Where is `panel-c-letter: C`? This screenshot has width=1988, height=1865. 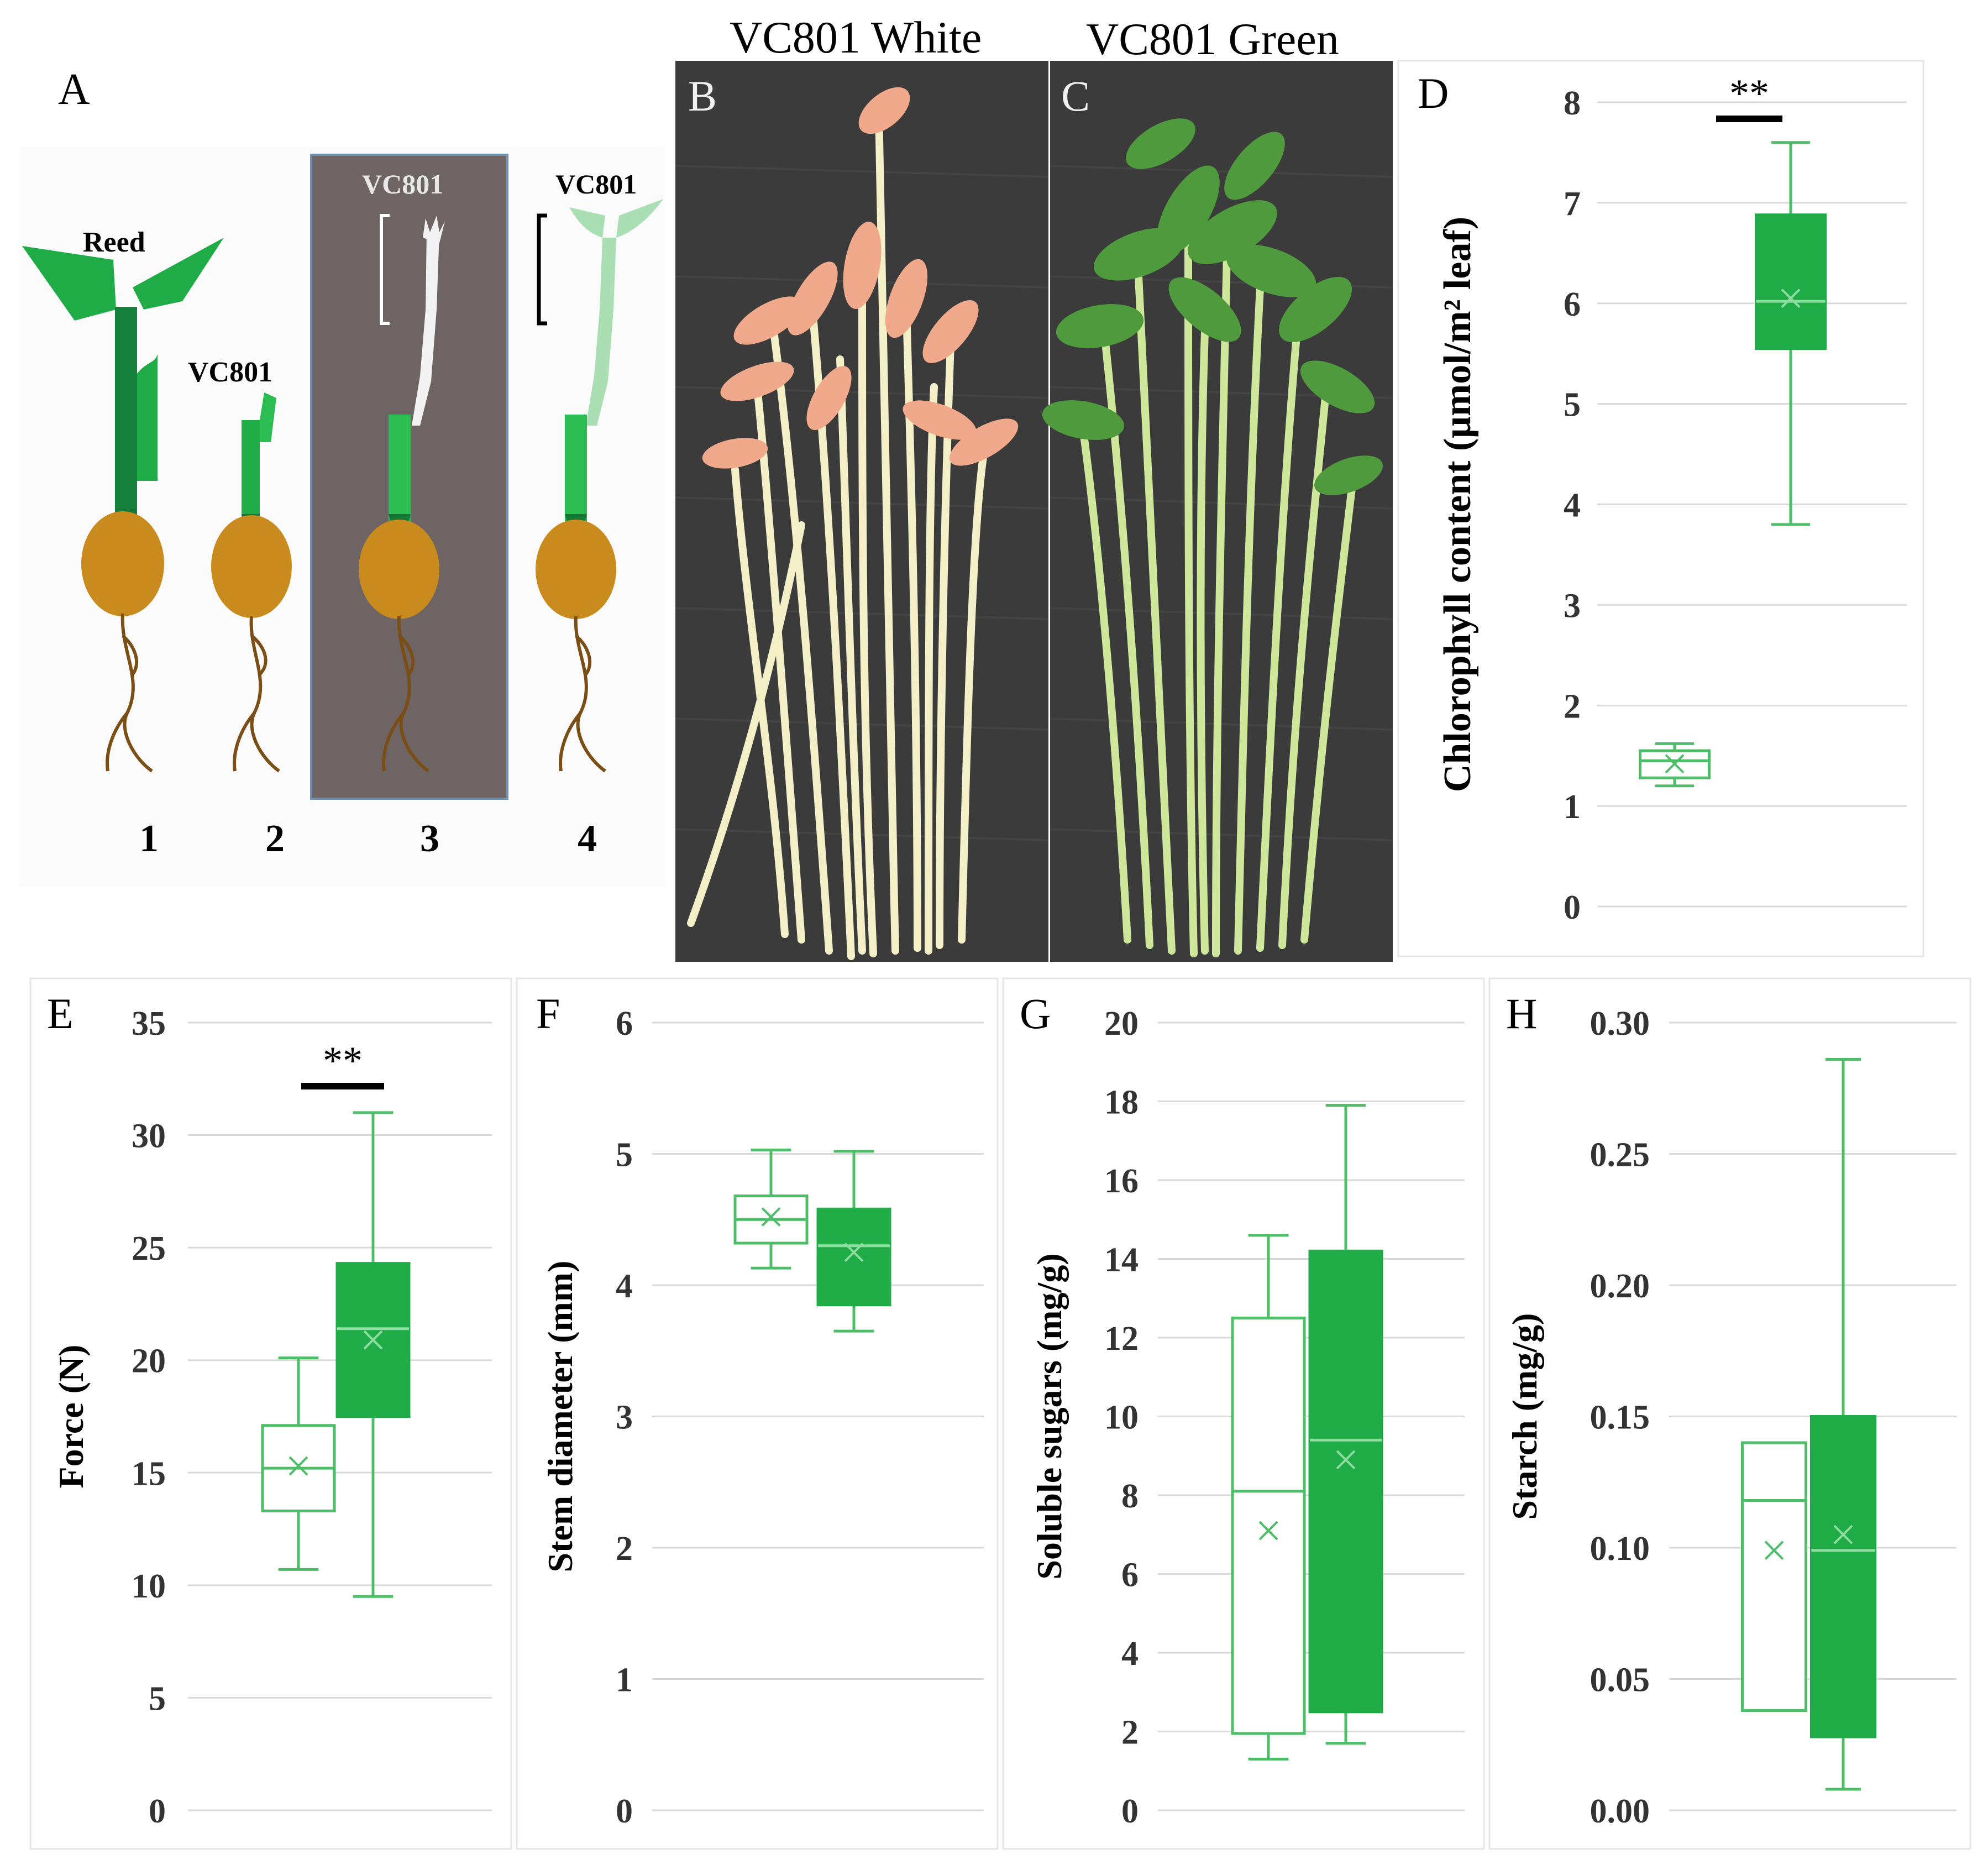 panel-c-letter: C is located at coordinates (1075, 96).